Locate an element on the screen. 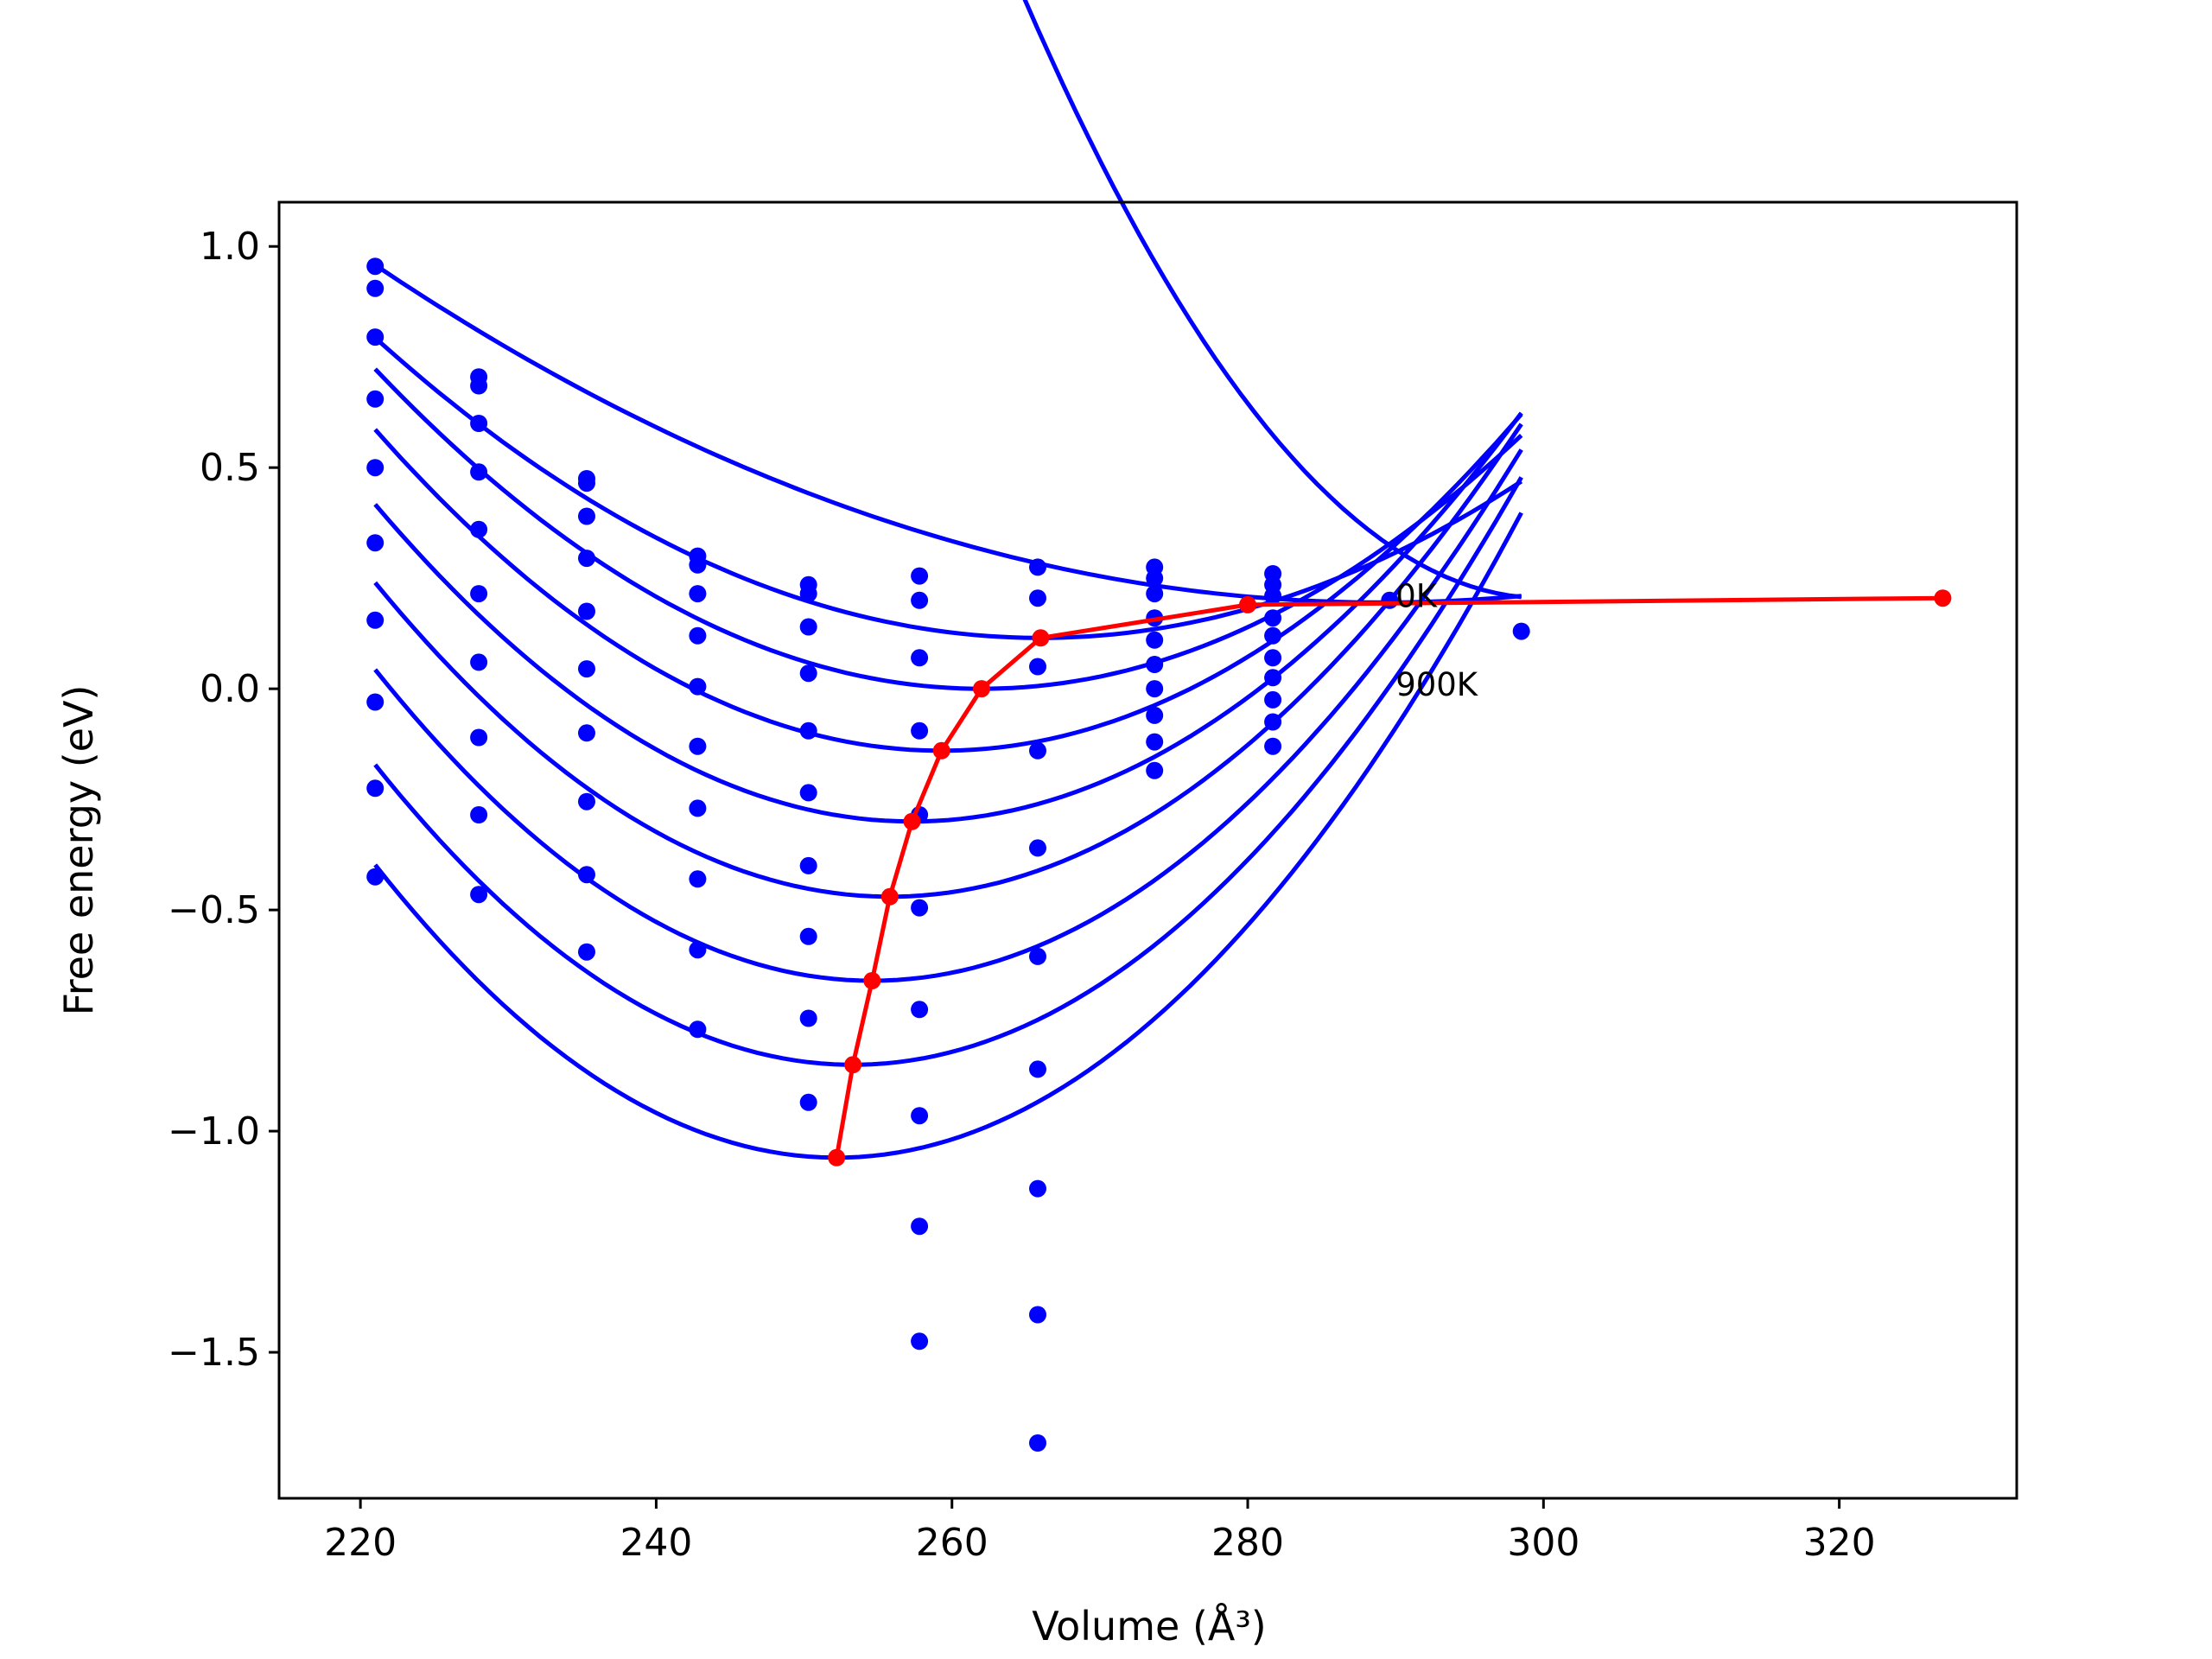 The image size is (2212, 1659). x-tick-label: 300 is located at coordinates (1543, 1543).